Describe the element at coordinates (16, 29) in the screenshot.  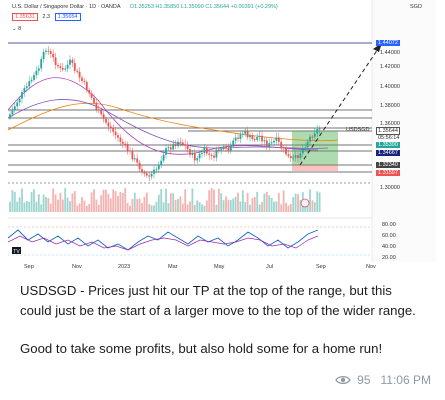
I see `indicators-toggle: ⌄ 8` at that location.